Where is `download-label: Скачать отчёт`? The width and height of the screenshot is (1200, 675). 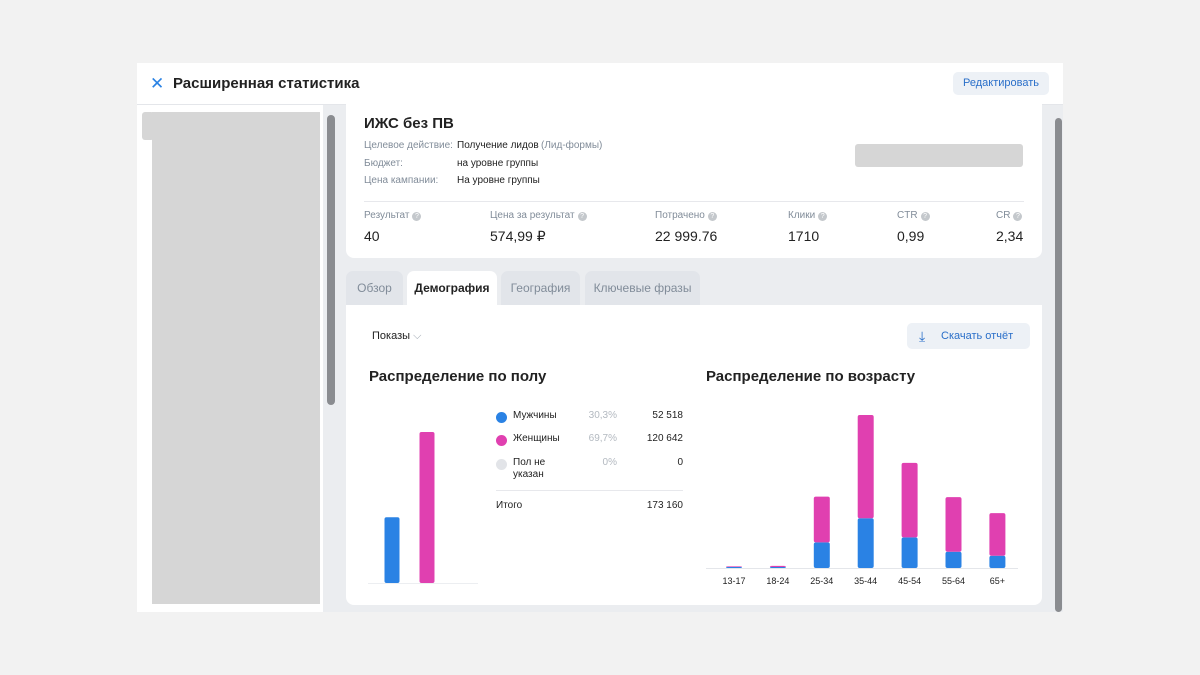 download-label: Скачать отчёт is located at coordinates (977, 336).